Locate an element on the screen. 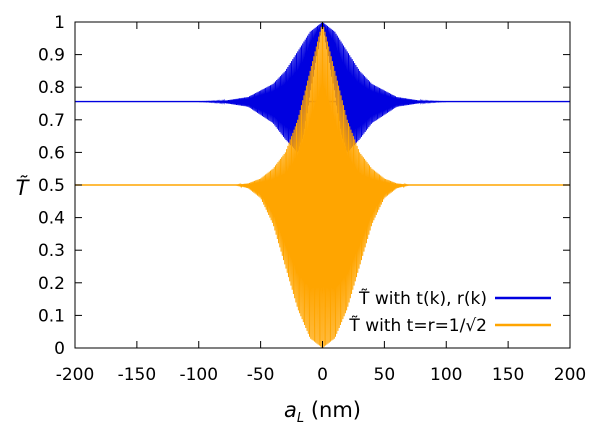 This screenshot has height=427, width=598. y-tick-label: 1 is located at coordinates (59, 23).